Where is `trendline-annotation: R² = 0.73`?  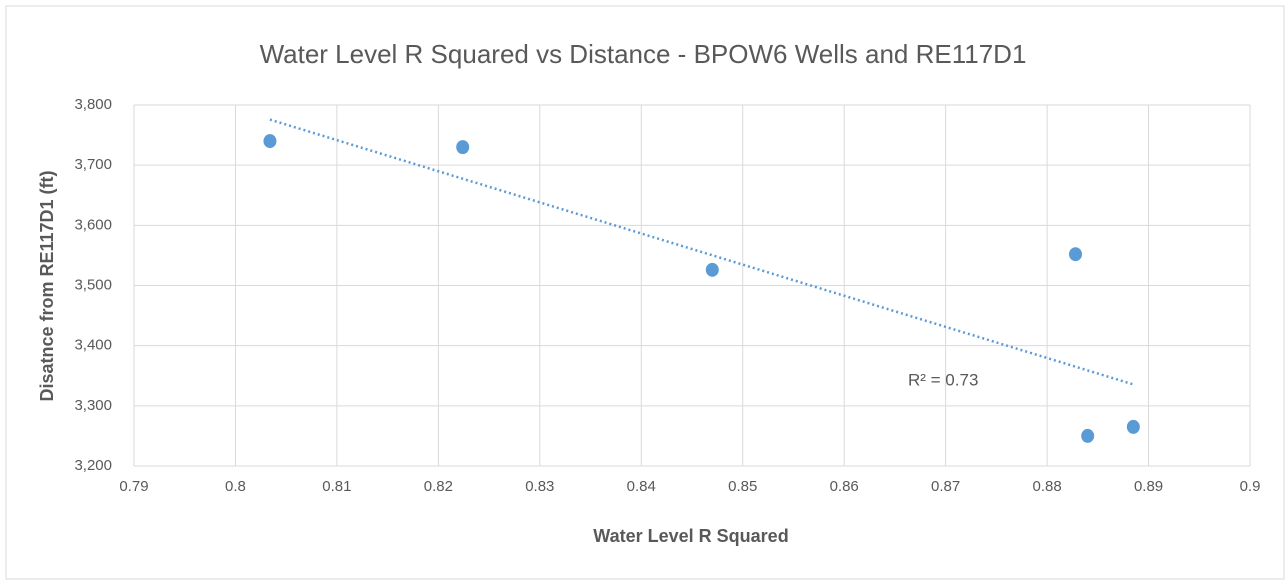 trendline-annotation: R² = 0.73 is located at coordinates (943, 379).